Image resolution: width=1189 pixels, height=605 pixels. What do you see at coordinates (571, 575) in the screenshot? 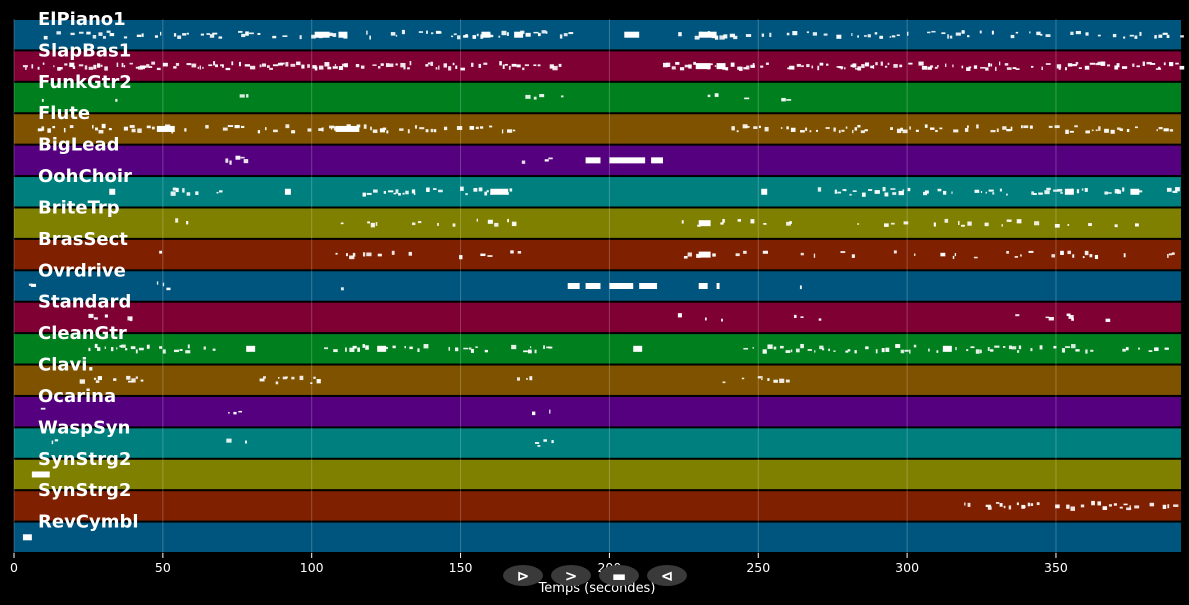
I see `forward-button: >` at bounding box center [571, 575].